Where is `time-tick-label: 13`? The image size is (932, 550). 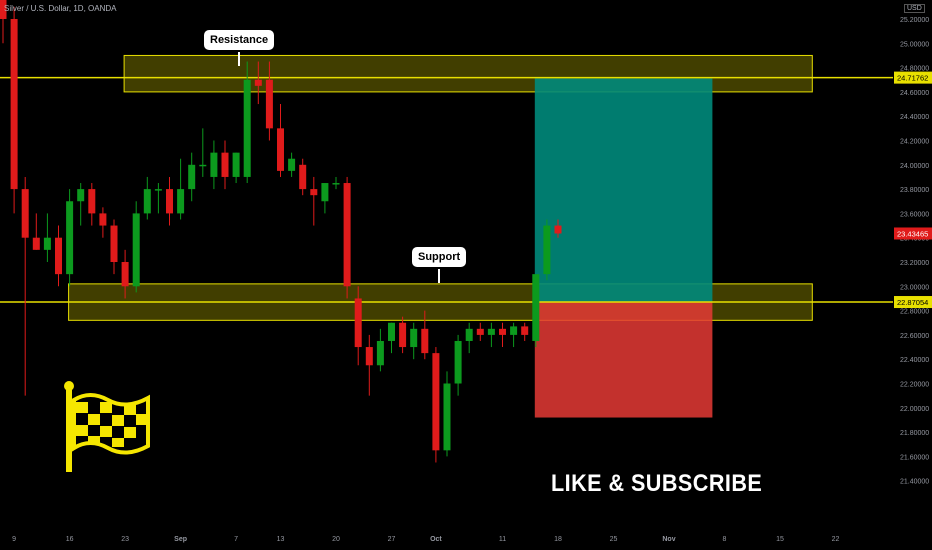
time-tick-label: 13 is located at coordinates (281, 539).